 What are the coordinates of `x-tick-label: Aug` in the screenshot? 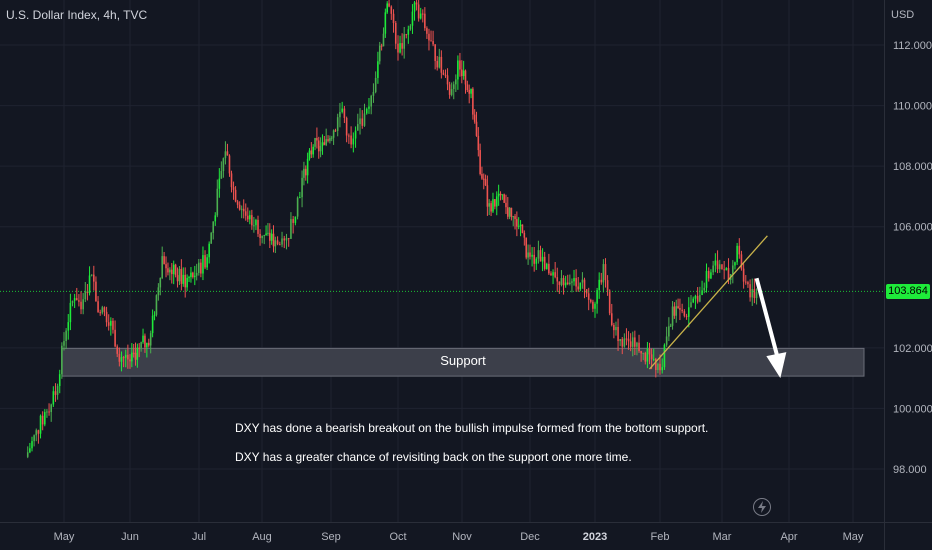 It's located at (262, 537).